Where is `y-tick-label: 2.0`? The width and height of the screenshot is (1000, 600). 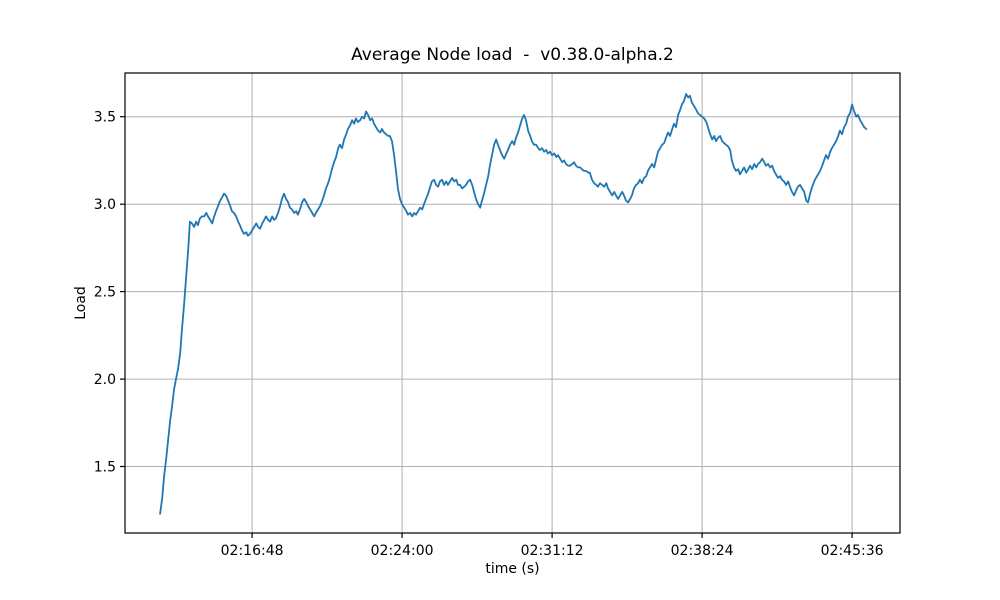 y-tick-label: 2.0 is located at coordinates (105, 380).